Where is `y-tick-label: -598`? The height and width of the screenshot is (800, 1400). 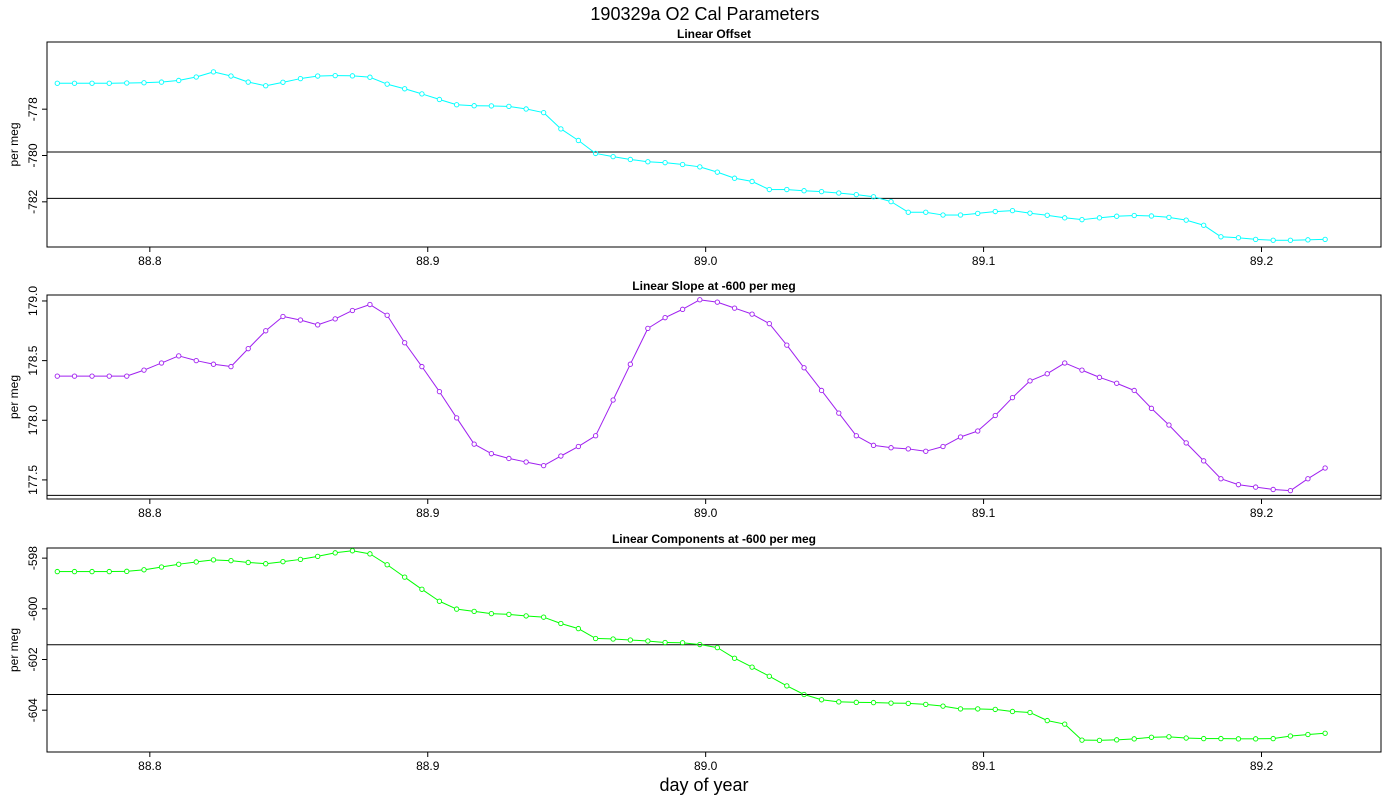 y-tick-label: -598 is located at coordinates (33, 558).